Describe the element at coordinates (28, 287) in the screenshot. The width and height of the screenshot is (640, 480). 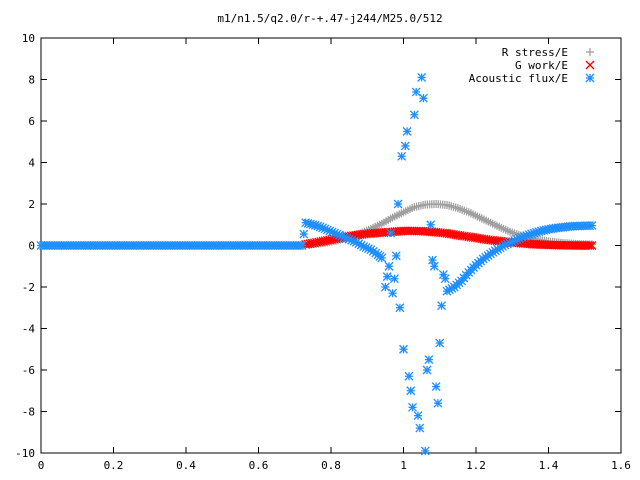
I see `y-tick-label: -2` at that location.